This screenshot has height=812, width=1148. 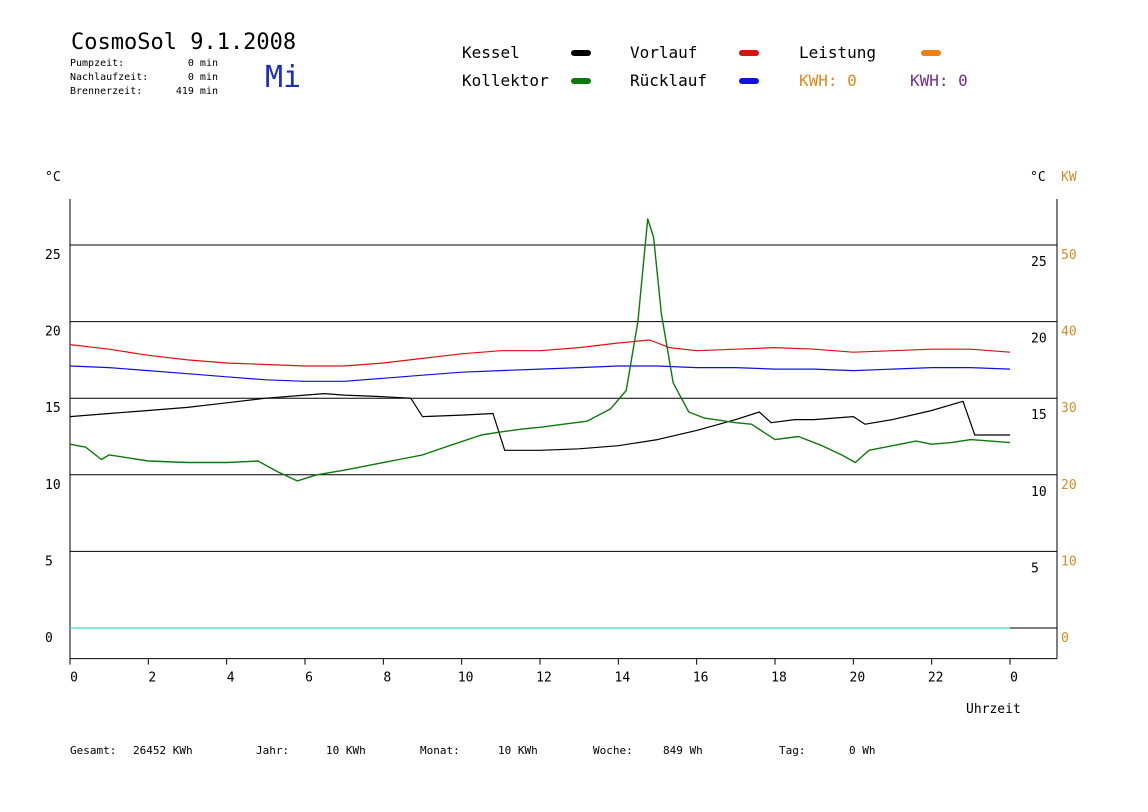 I want to click on weekday-label: Mi, so click(x=283, y=77).